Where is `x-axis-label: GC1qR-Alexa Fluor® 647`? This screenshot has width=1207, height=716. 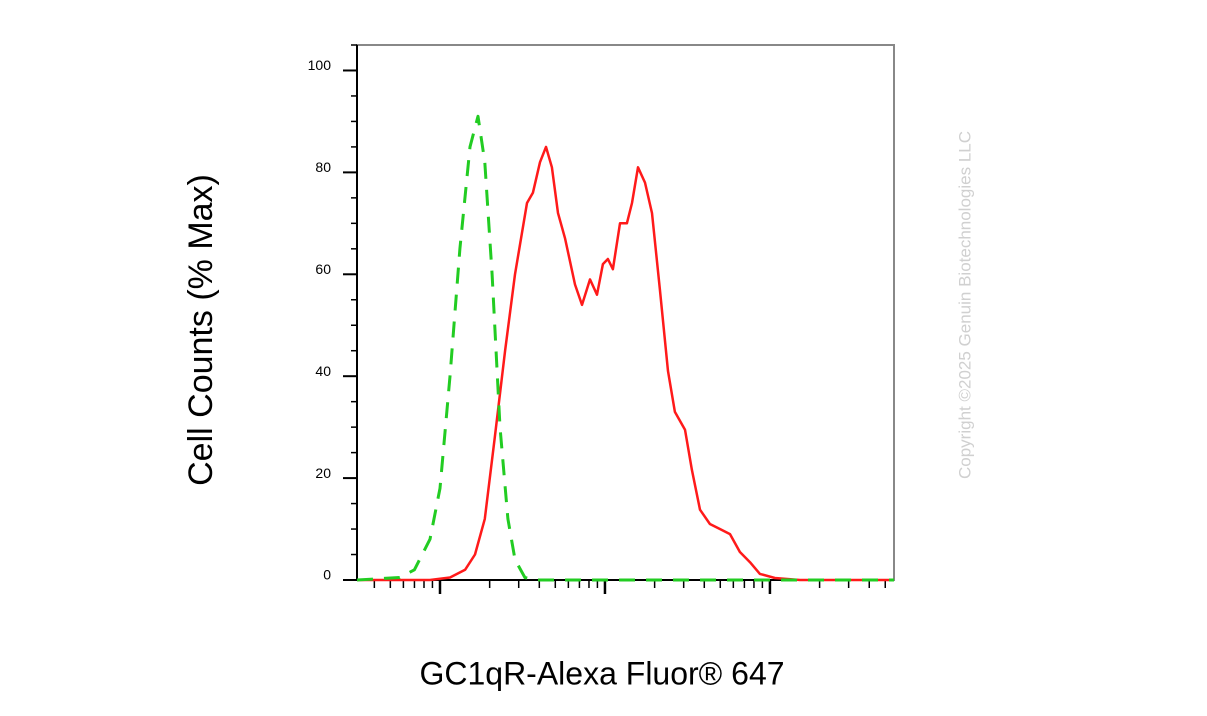 x-axis-label: GC1qR-Alexa Fluor® 647 is located at coordinates (601, 673).